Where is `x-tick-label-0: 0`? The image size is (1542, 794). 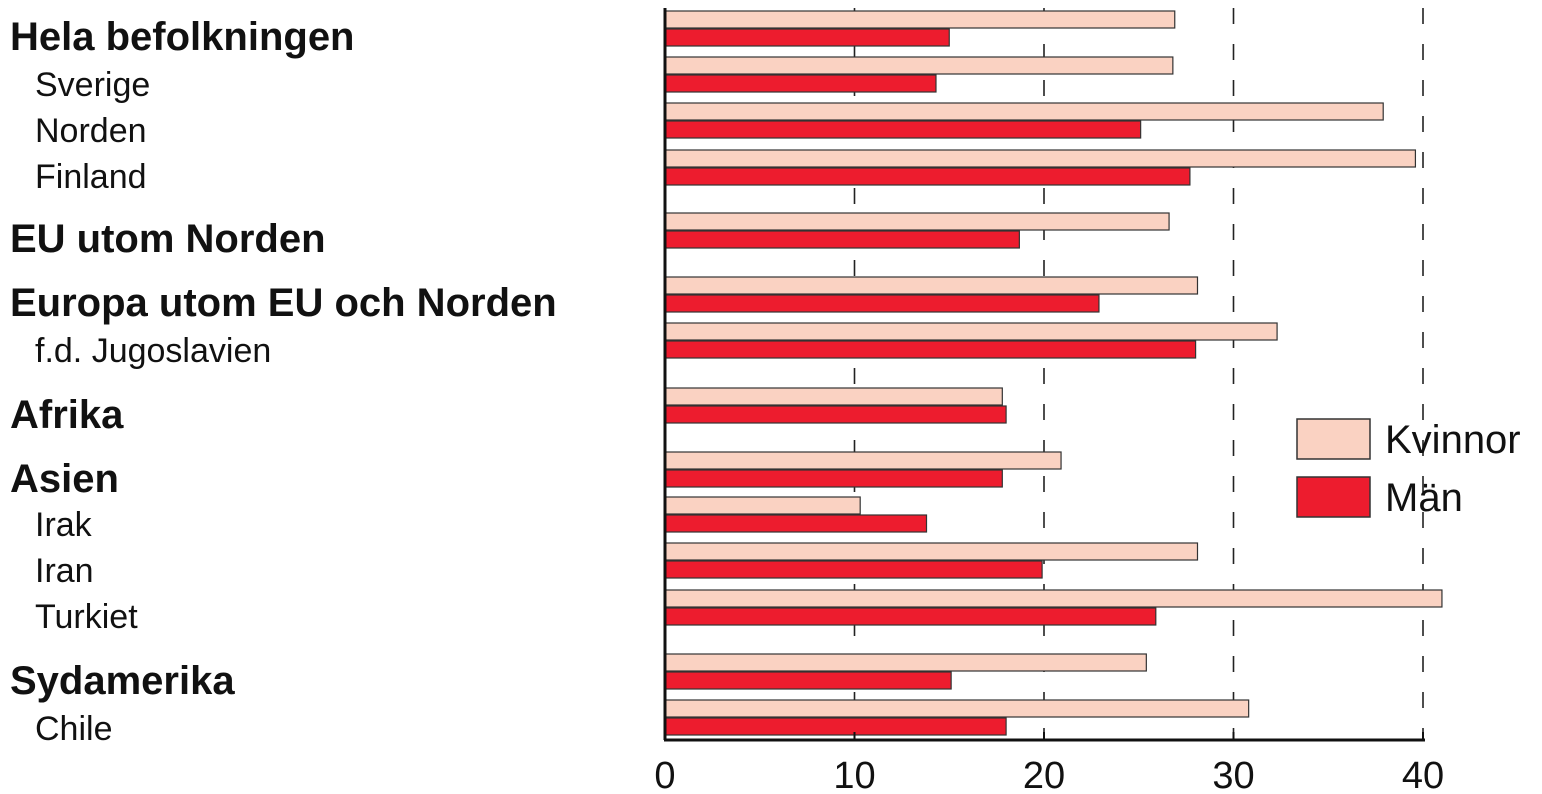
x-tick-label-0: 0 is located at coordinates (664, 774).